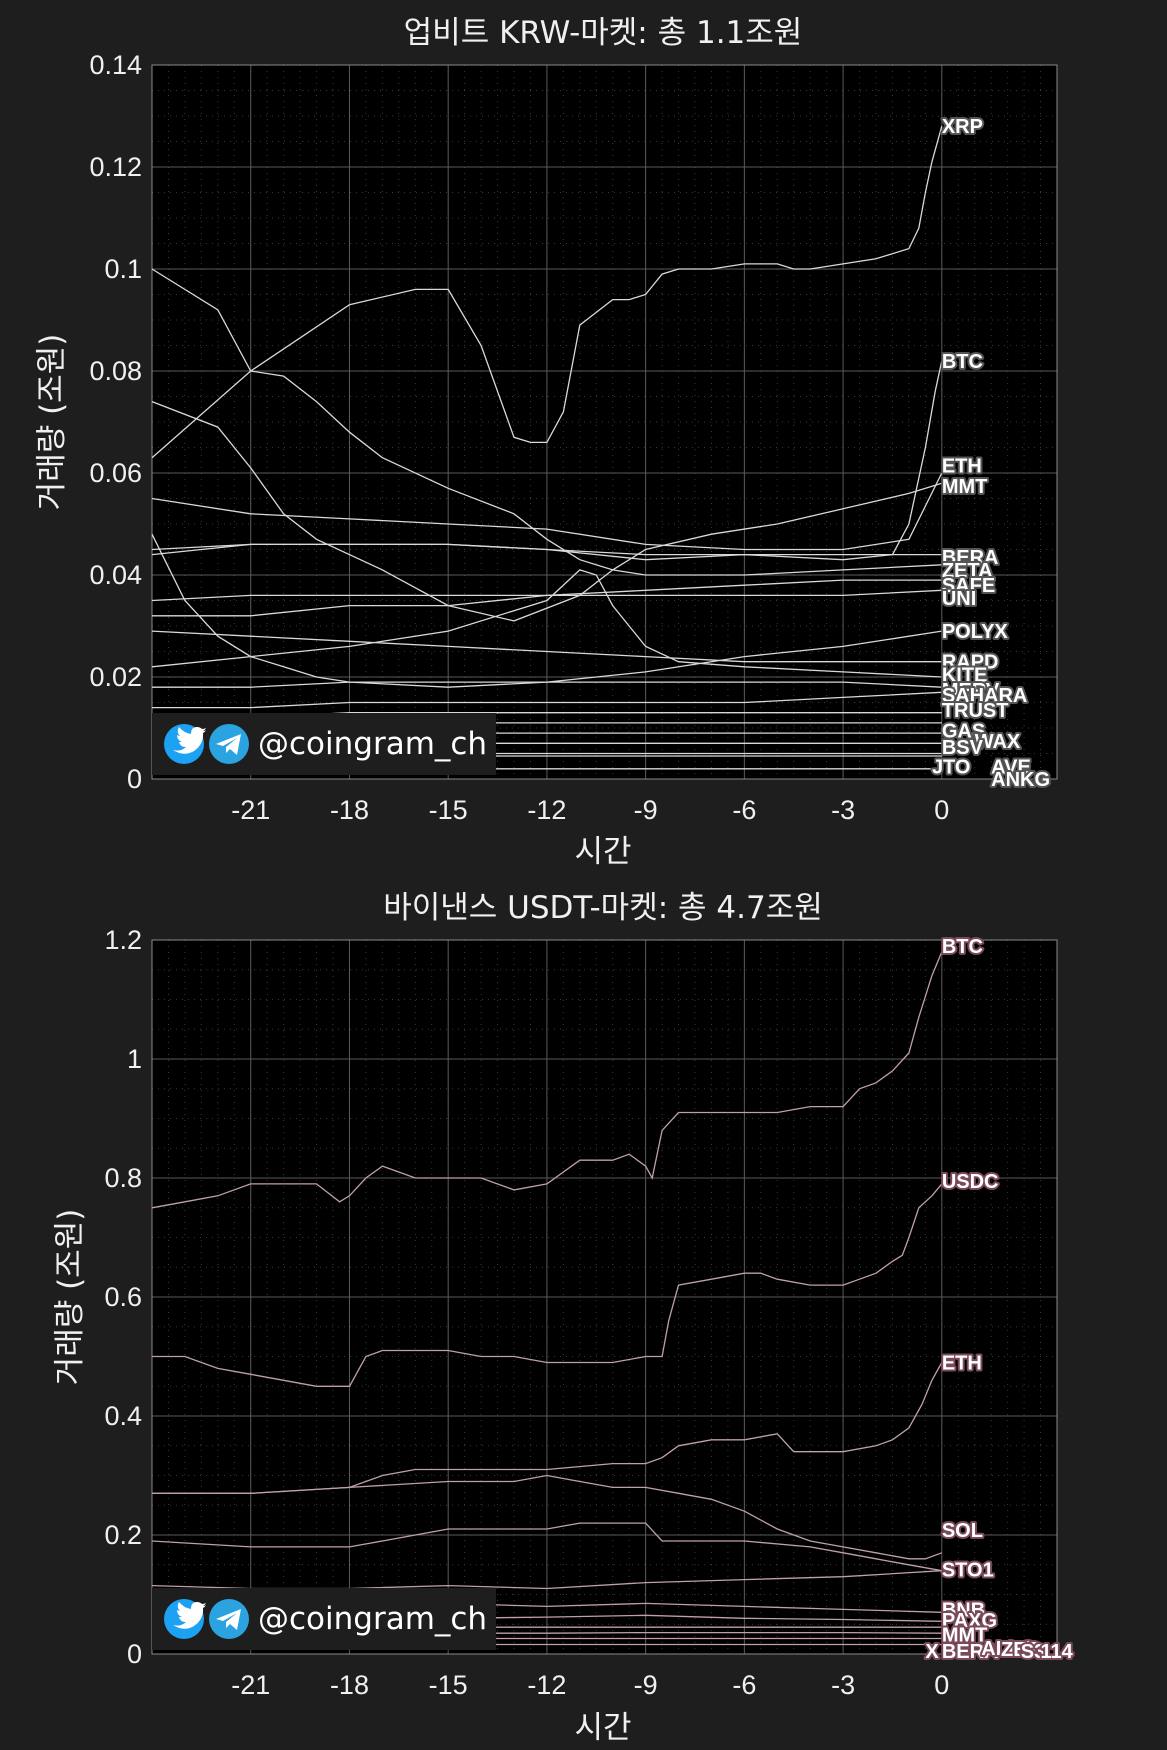 The width and height of the screenshot is (1167, 1750). What do you see at coordinates (115, 65) in the screenshot?
I see `upbit-y-tick-label: 0.14` at bounding box center [115, 65].